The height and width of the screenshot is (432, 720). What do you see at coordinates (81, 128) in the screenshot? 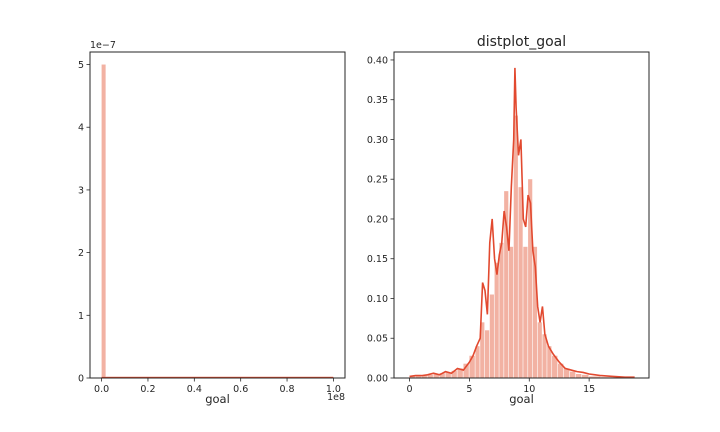
I see `left-y-tick-label-4: 4` at bounding box center [81, 128].